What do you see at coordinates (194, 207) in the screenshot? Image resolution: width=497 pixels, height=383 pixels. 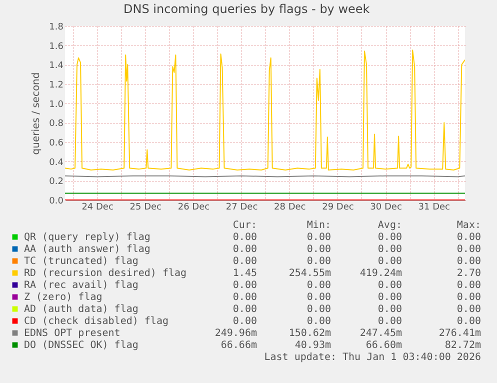 I see `x-tick-label: 26 Dec` at bounding box center [194, 207].